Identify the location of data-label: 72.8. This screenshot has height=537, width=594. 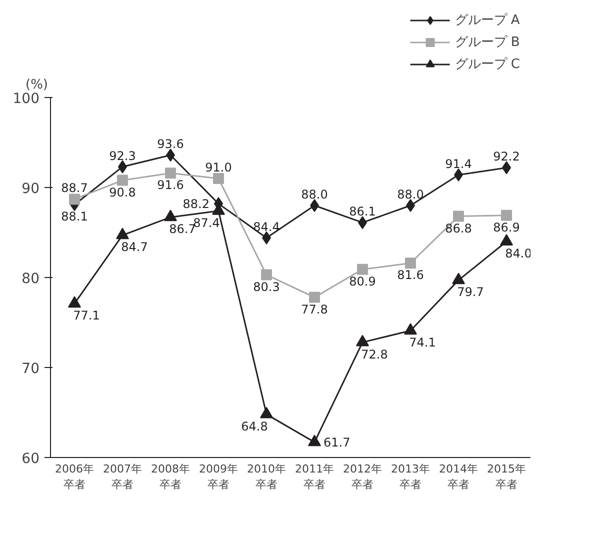
(374, 354).